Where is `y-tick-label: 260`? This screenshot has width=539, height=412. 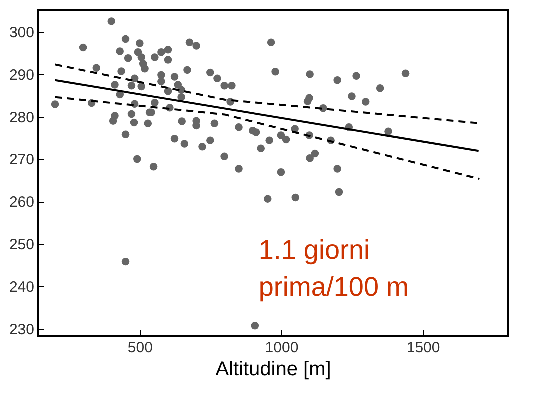 y-tick-label: 260 is located at coordinates (21, 203).